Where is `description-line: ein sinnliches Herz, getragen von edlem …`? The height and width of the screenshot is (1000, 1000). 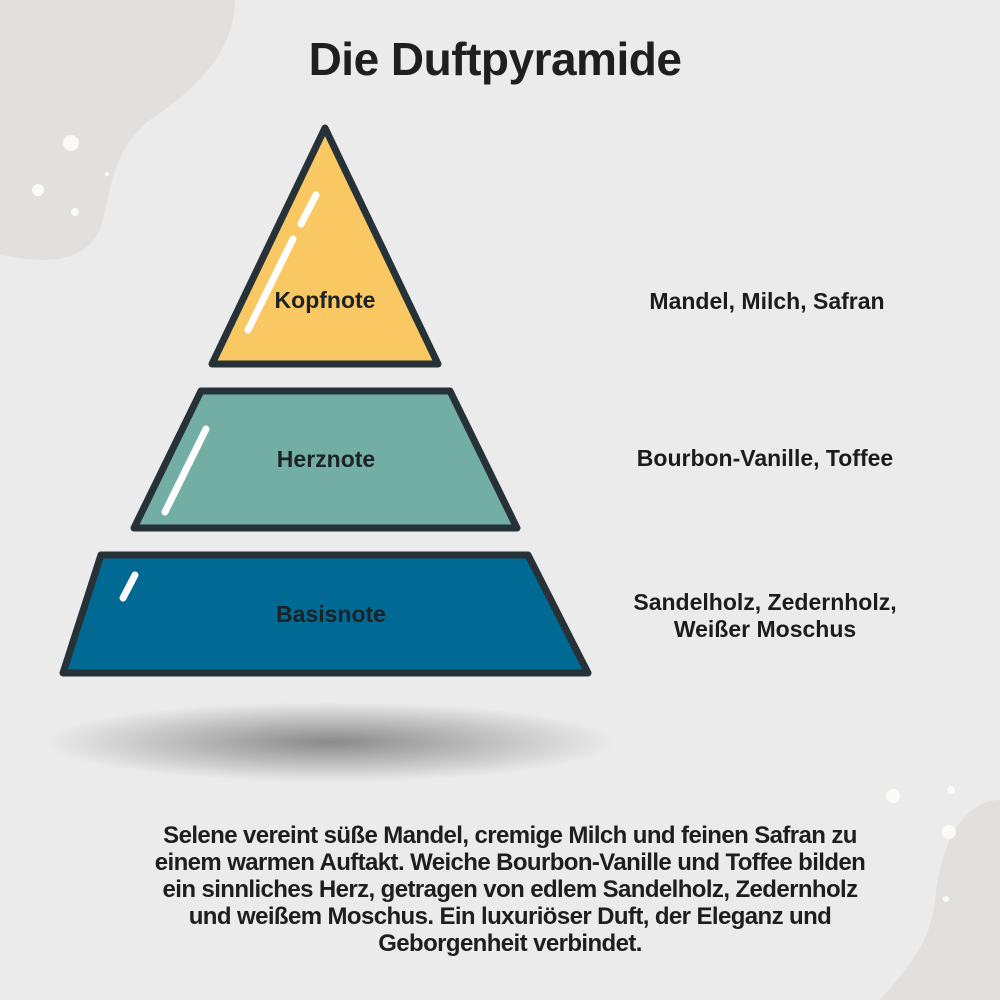 description-line: ein sinnliches Herz, getragen von edlem … is located at coordinates (510, 889).